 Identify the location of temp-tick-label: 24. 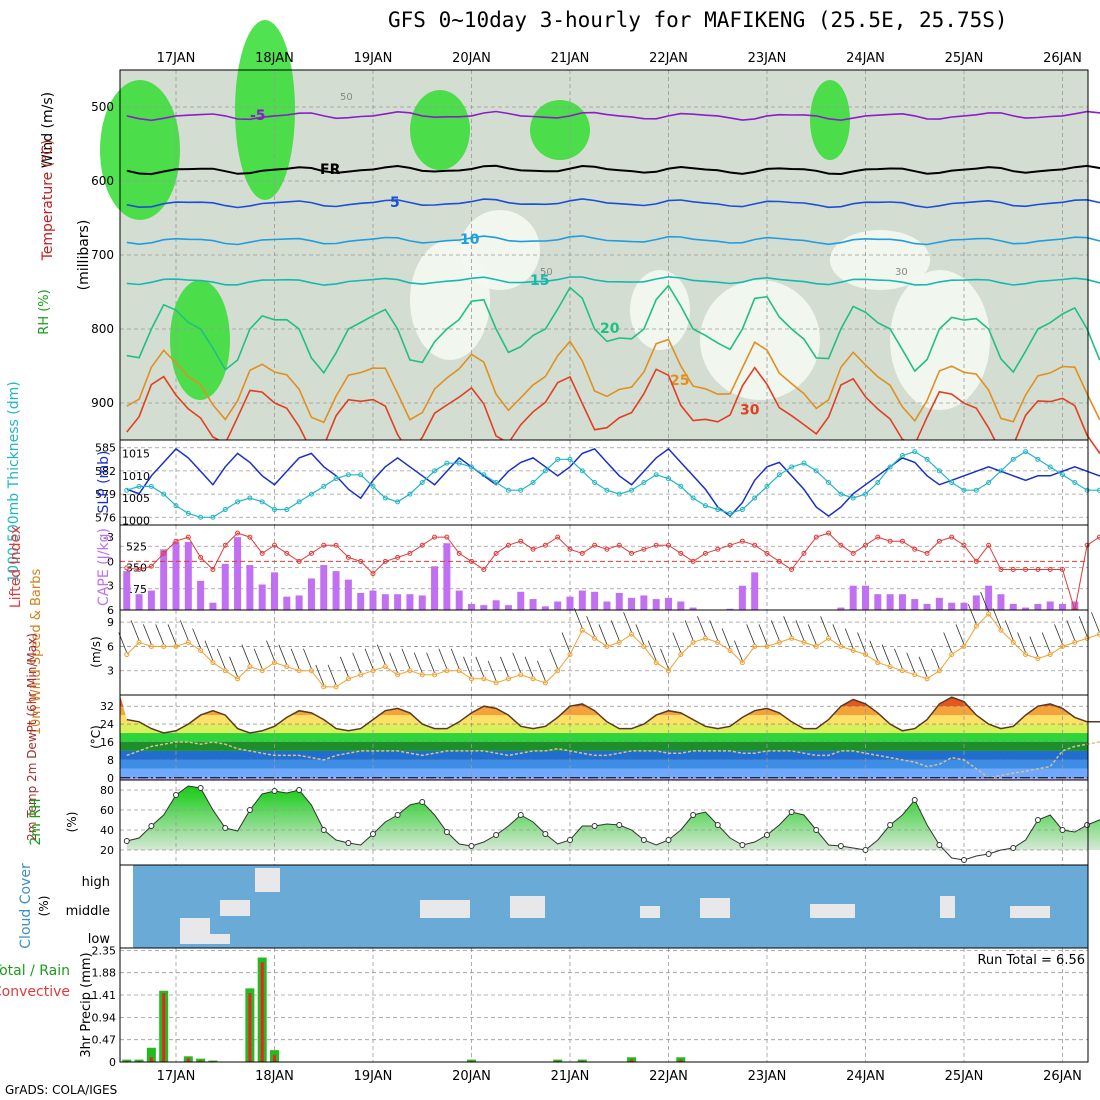
(107, 724).